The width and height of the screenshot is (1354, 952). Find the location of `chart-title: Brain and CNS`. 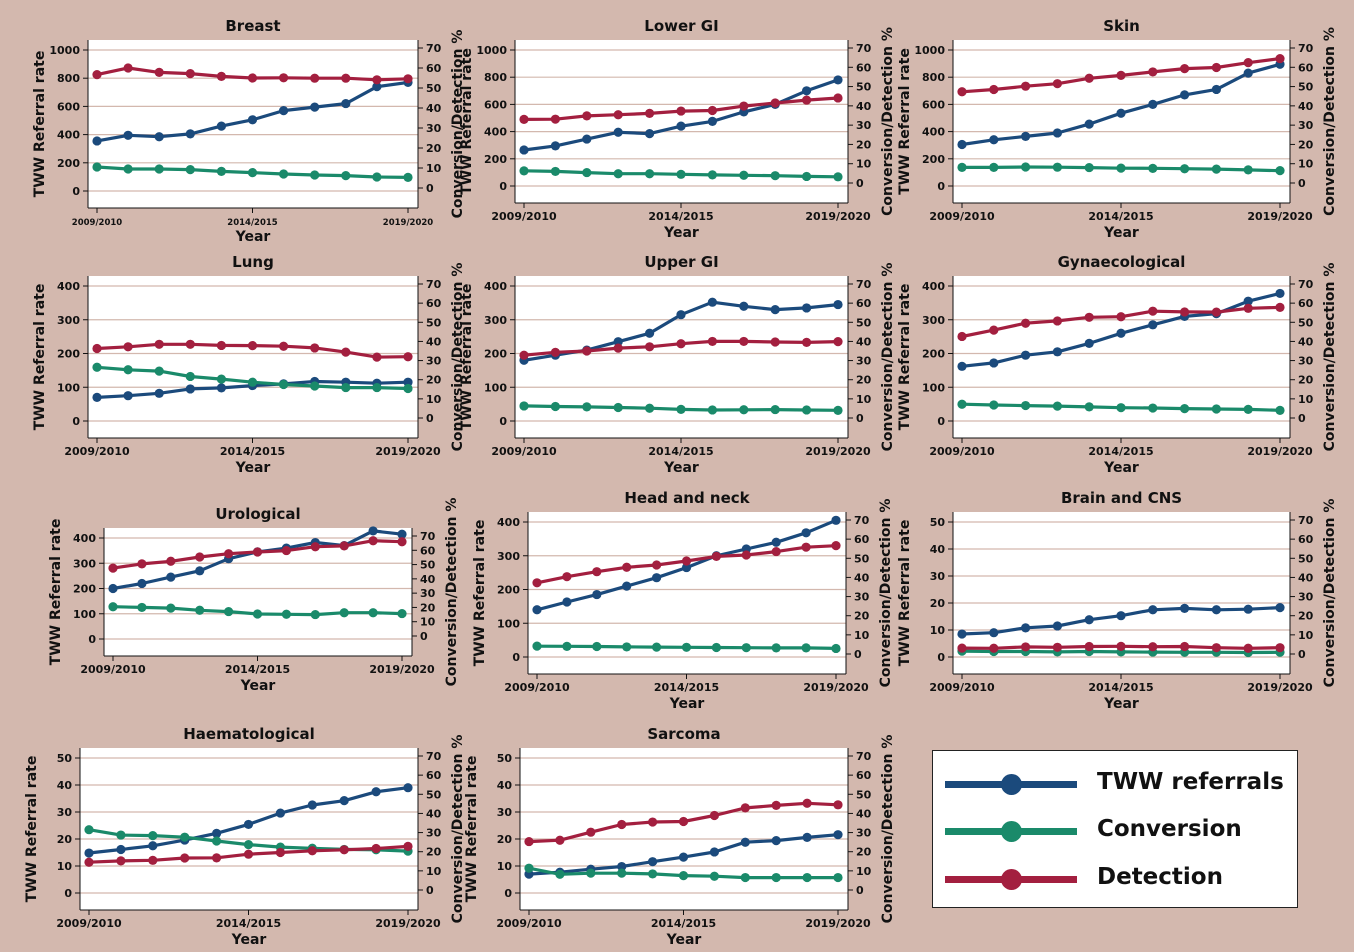

chart-title: Brain and CNS is located at coordinates (1121, 498).